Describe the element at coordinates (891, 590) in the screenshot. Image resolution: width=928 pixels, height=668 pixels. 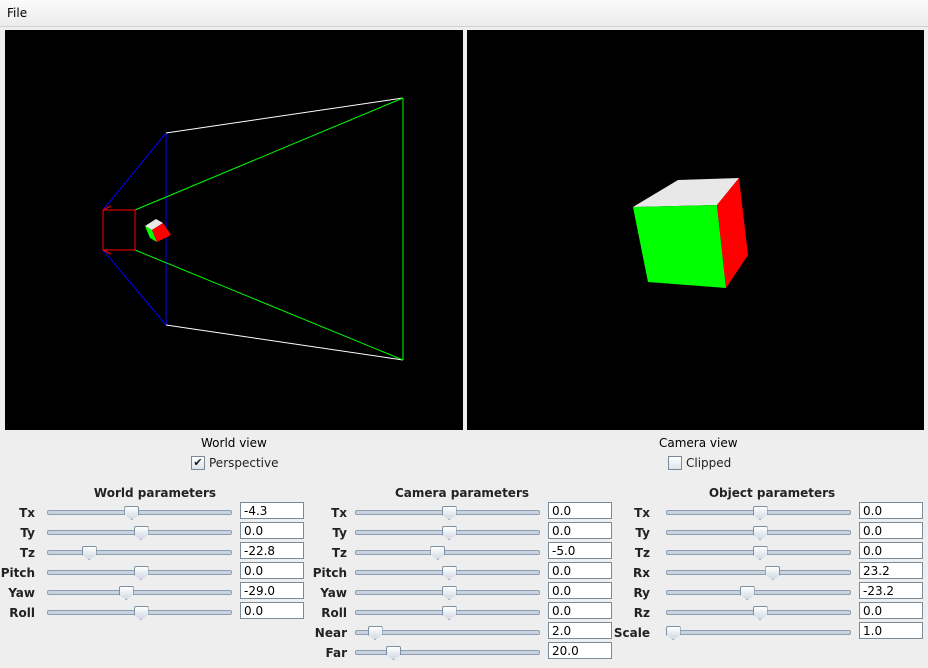
I see `value-field-ry` at that location.